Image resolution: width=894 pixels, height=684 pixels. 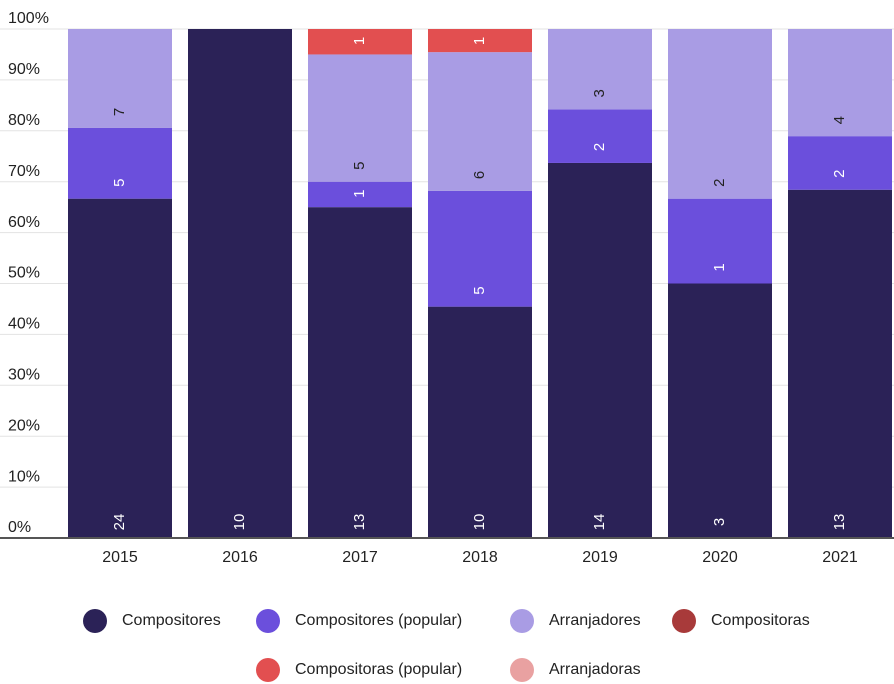 What do you see at coordinates (119, 112) in the screenshot?
I see `value-label: 7` at bounding box center [119, 112].